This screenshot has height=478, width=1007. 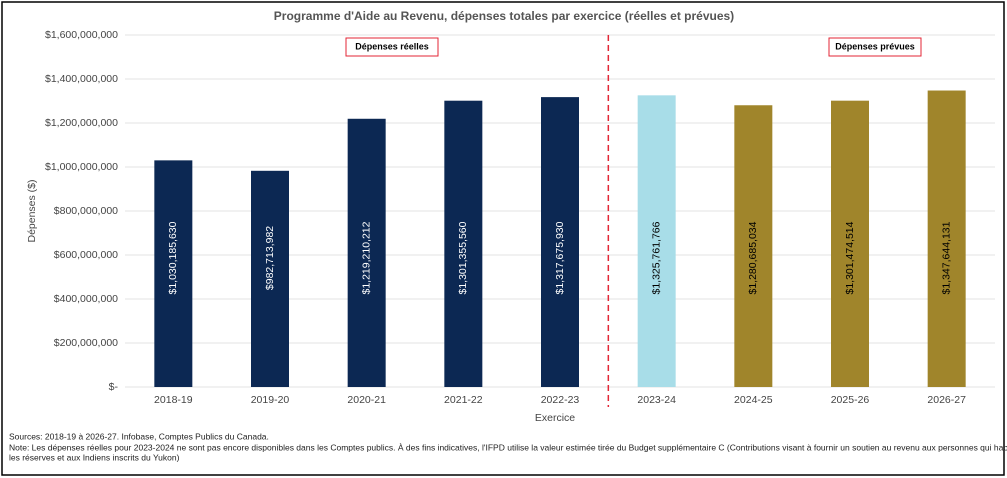 What do you see at coordinates (753, 400) in the screenshot?
I see `x-tick-label: 2024-25` at bounding box center [753, 400].